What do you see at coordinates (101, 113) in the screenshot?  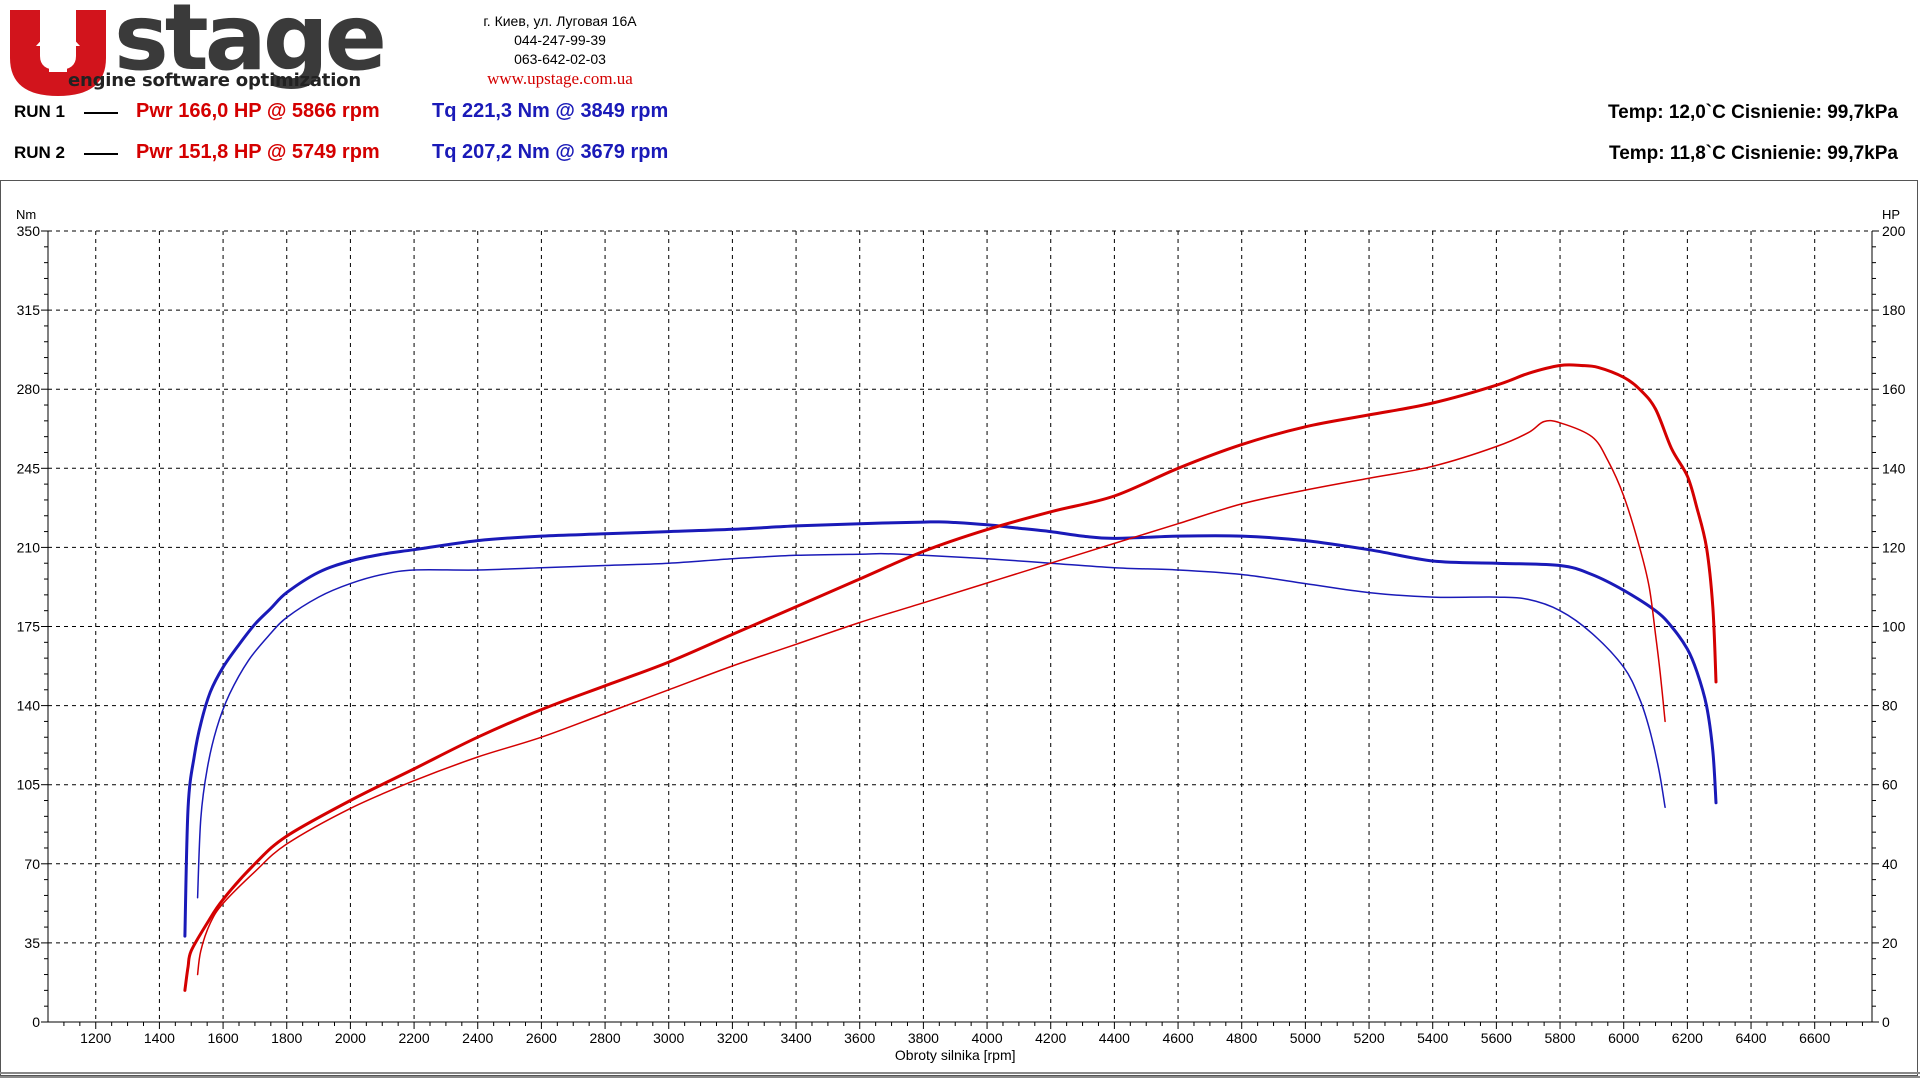 I see `run-1-line-swatch` at bounding box center [101, 113].